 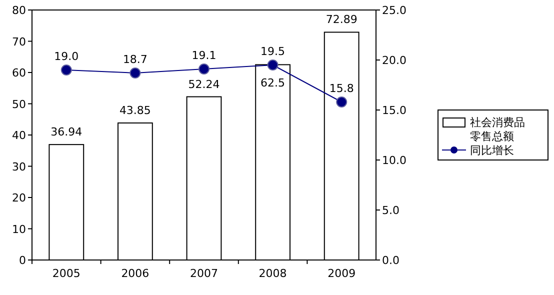 I want to click on data-label: 18.7, so click(x=135, y=59).